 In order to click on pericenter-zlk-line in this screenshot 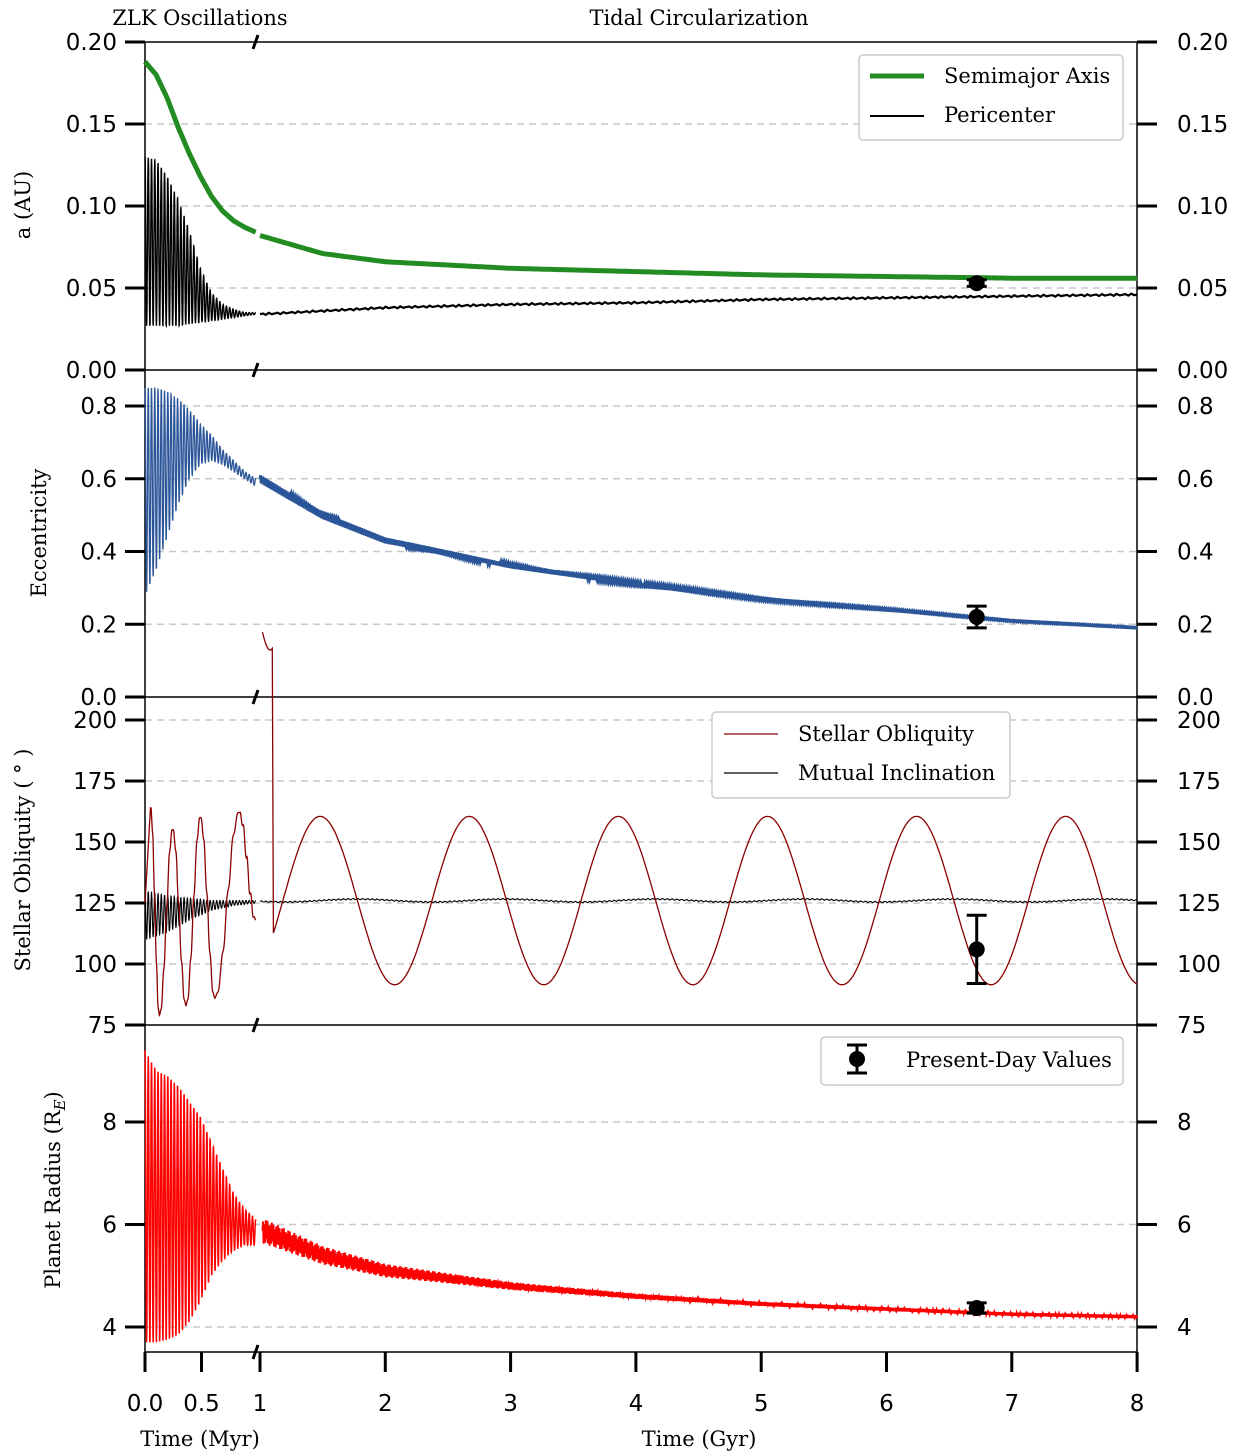, I will do `click(200, 242)`.